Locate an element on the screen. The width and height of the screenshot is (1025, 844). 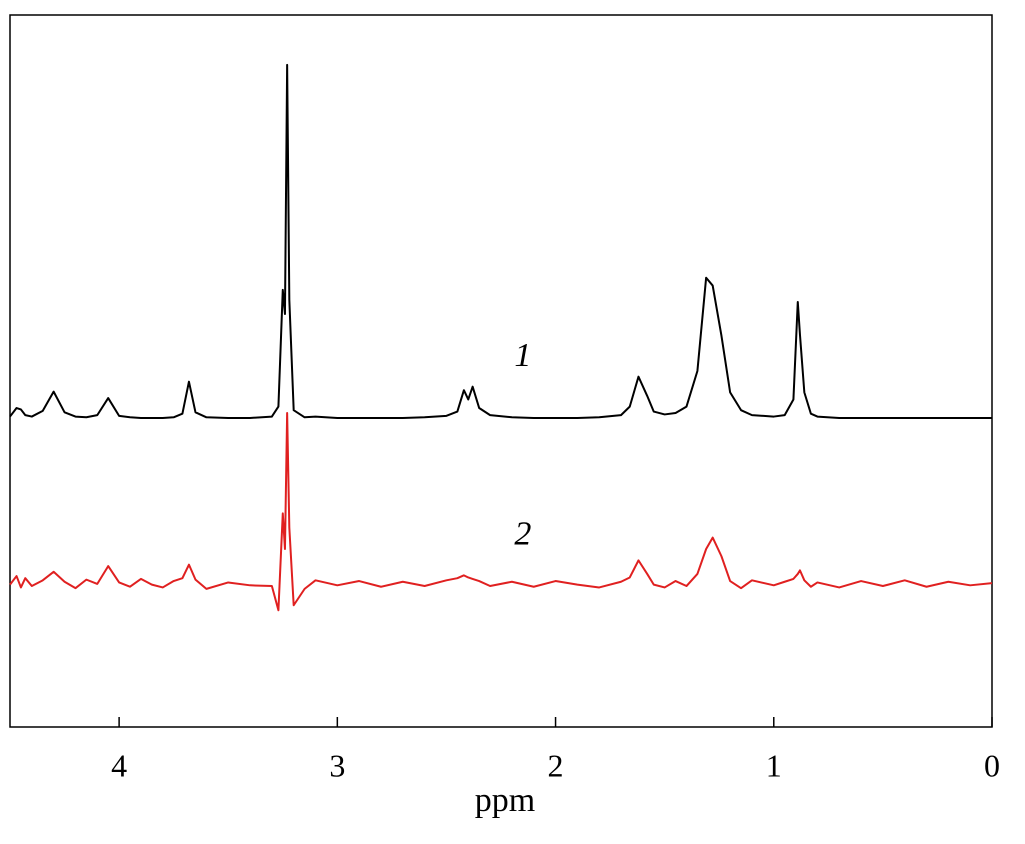
x-tick-label: 1 is located at coordinates (774, 765).